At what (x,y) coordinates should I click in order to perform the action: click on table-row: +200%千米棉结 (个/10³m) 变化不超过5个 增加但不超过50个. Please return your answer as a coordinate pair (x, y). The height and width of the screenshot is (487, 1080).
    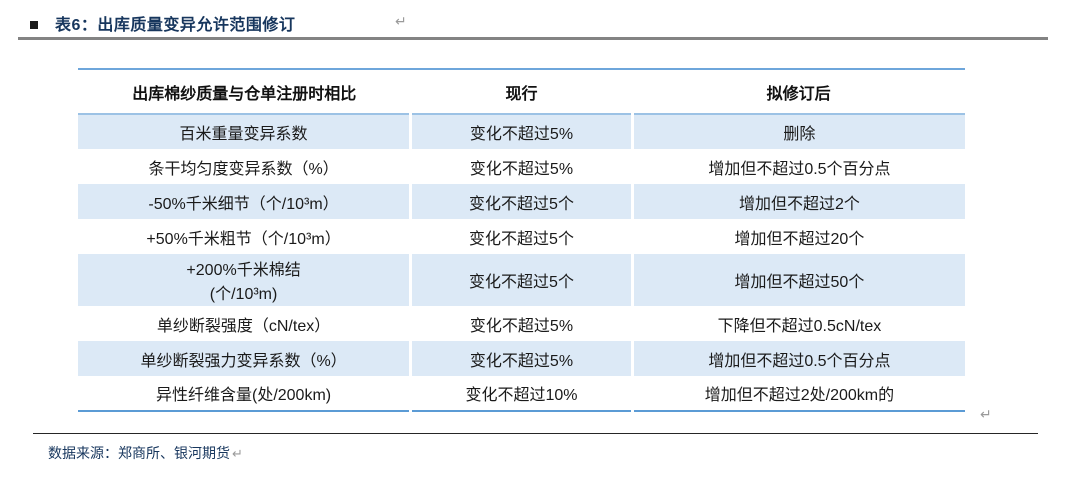
    Looking at the image, I should click on (521, 280).